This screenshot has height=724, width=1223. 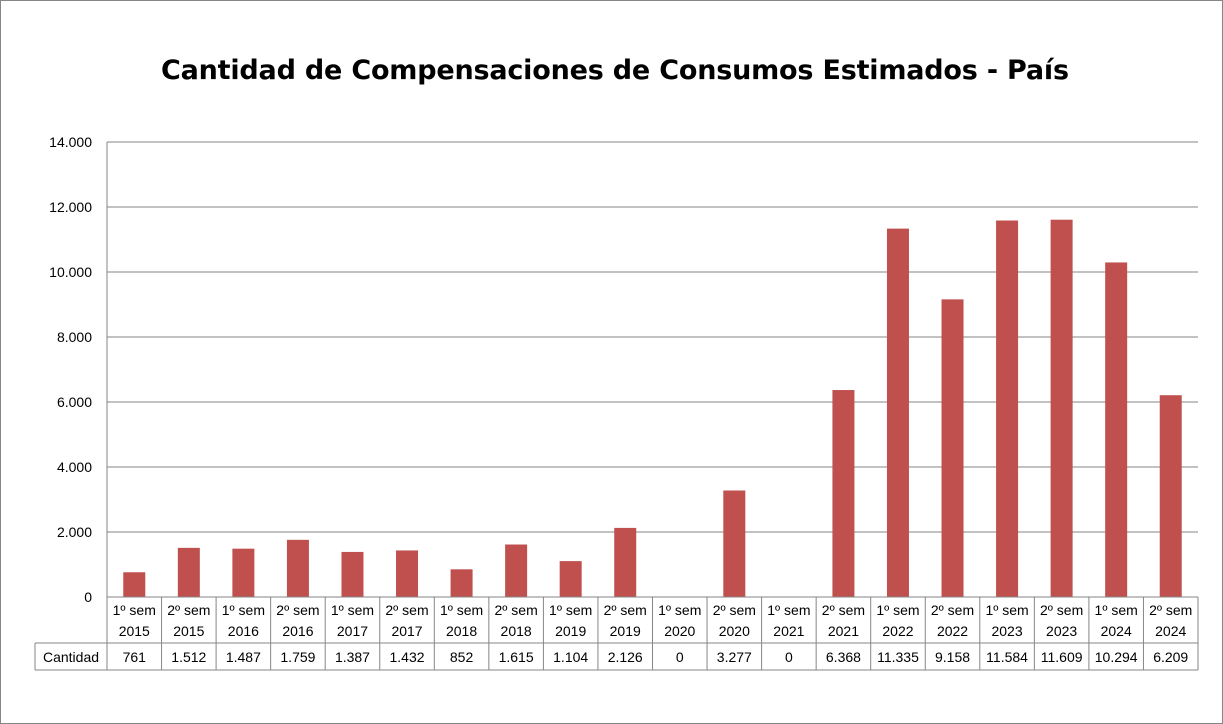 What do you see at coordinates (407, 657) in the screenshot?
I see `table-value: 1.432` at bounding box center [407, 657].